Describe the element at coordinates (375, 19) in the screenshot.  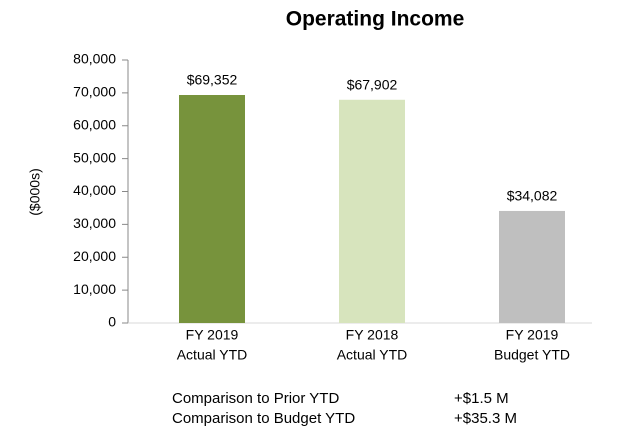
I see `chart-title: Operating Income` at that location.